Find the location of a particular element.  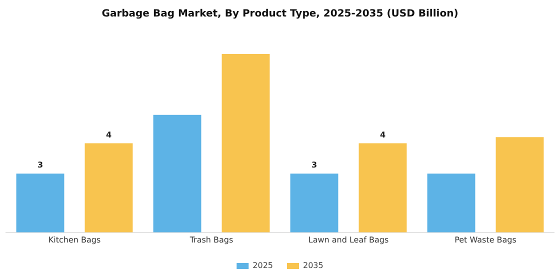

x-tick-label: Lawn and Leaf Bags is located at coordinates (348, 239).